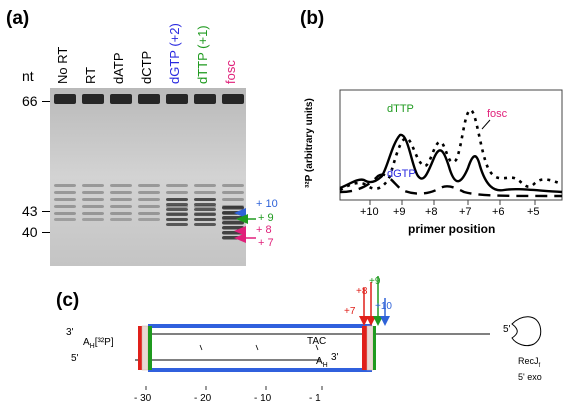  What do you see at coordinates (202, 54) in the screenshot?
I see `lane-label-dttp: dTTP (+1)` at bounding box center [202, 54].